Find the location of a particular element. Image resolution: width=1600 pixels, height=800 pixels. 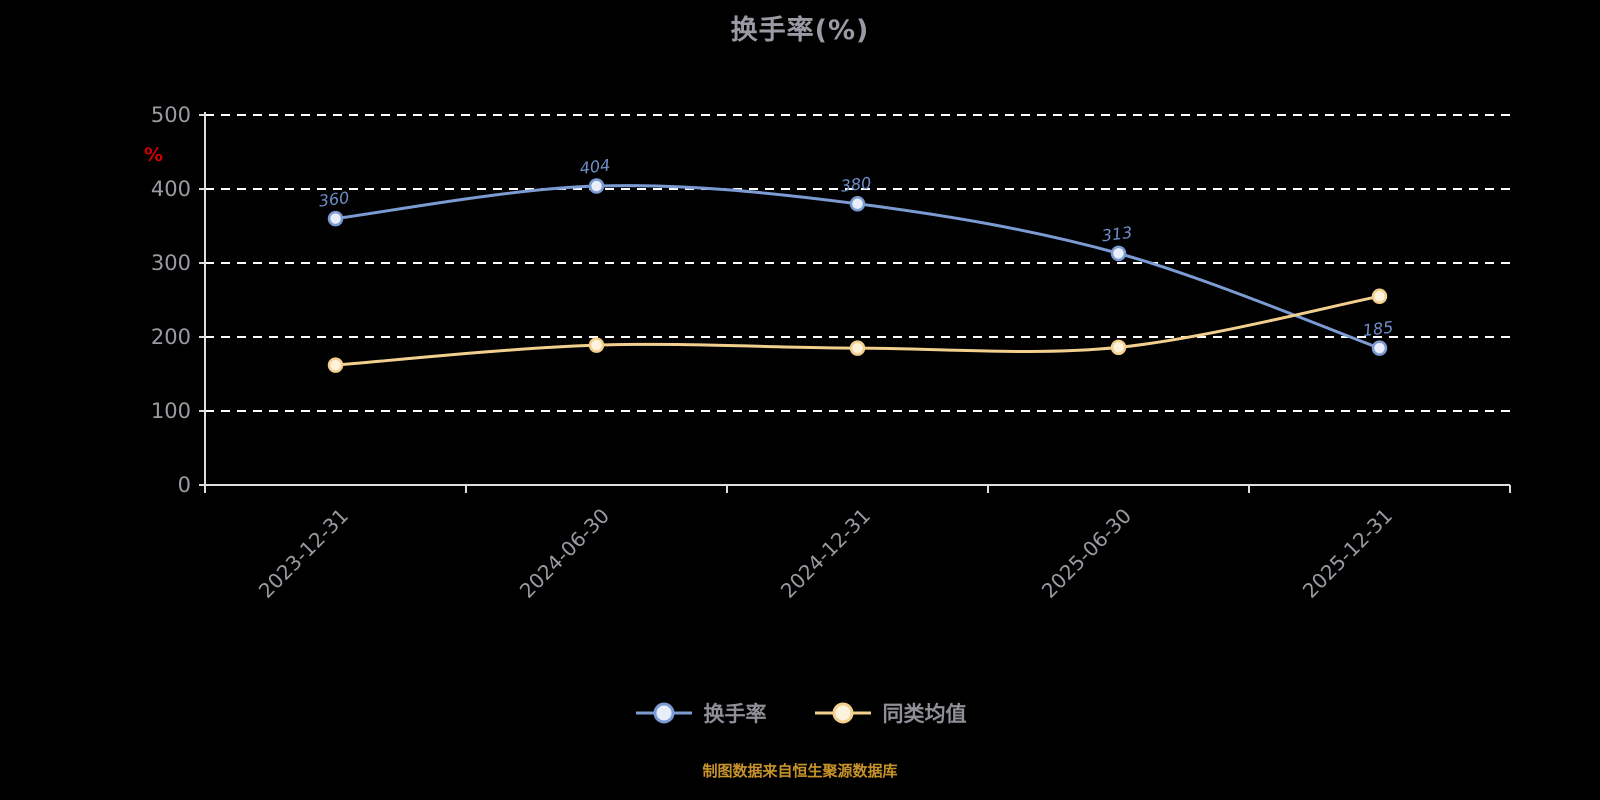

legend-label: 同类均值 is located at coordinates (924, 714).